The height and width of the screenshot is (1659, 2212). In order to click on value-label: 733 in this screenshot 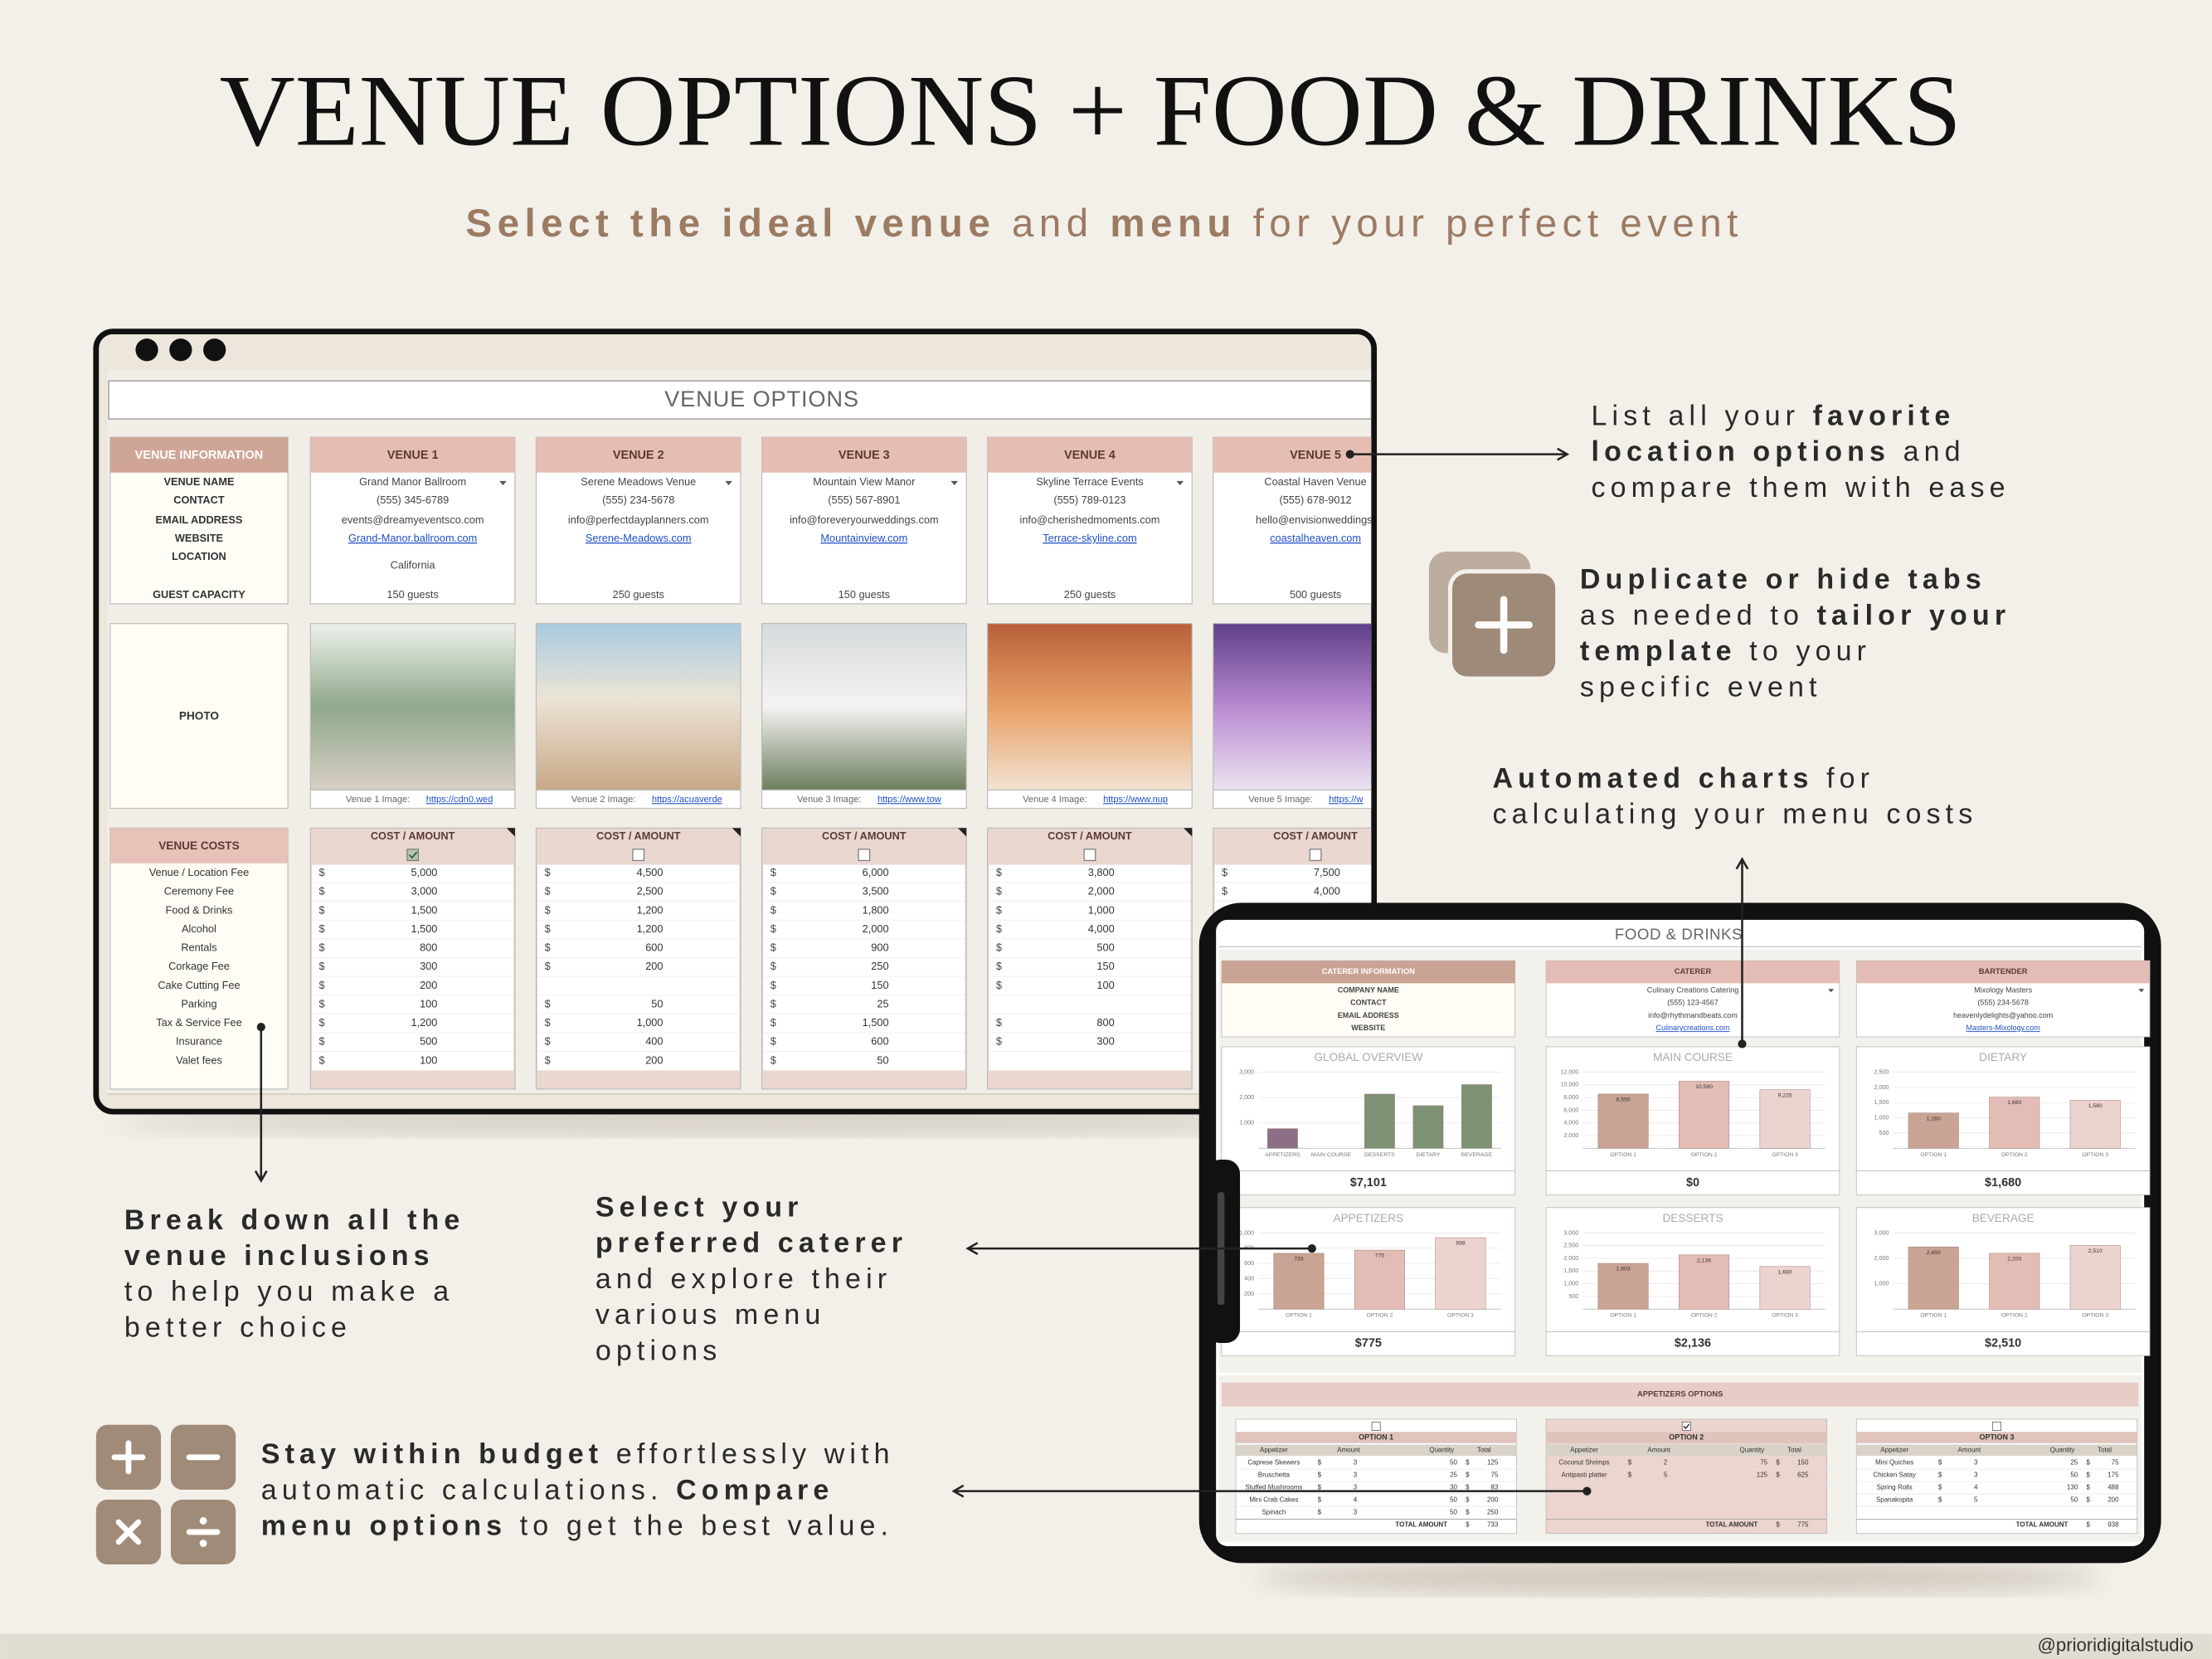, I will do `click(1299, 1259)`.